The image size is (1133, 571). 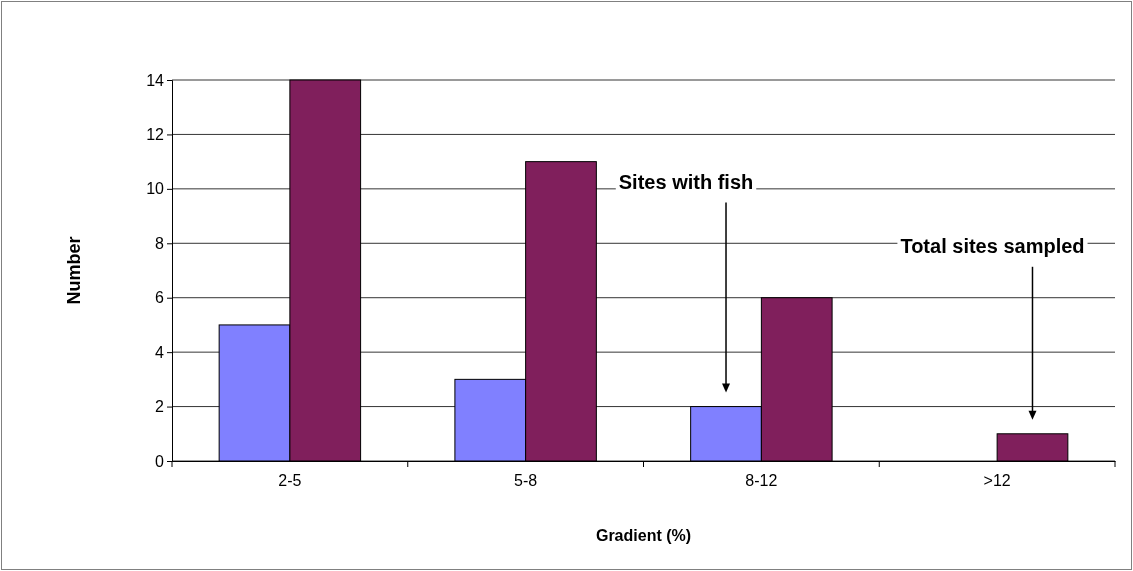 What do you see at coordinates (74, 270) in the screenshot?
I see `y-axis-title: Number` at bounding box center [74, 270].